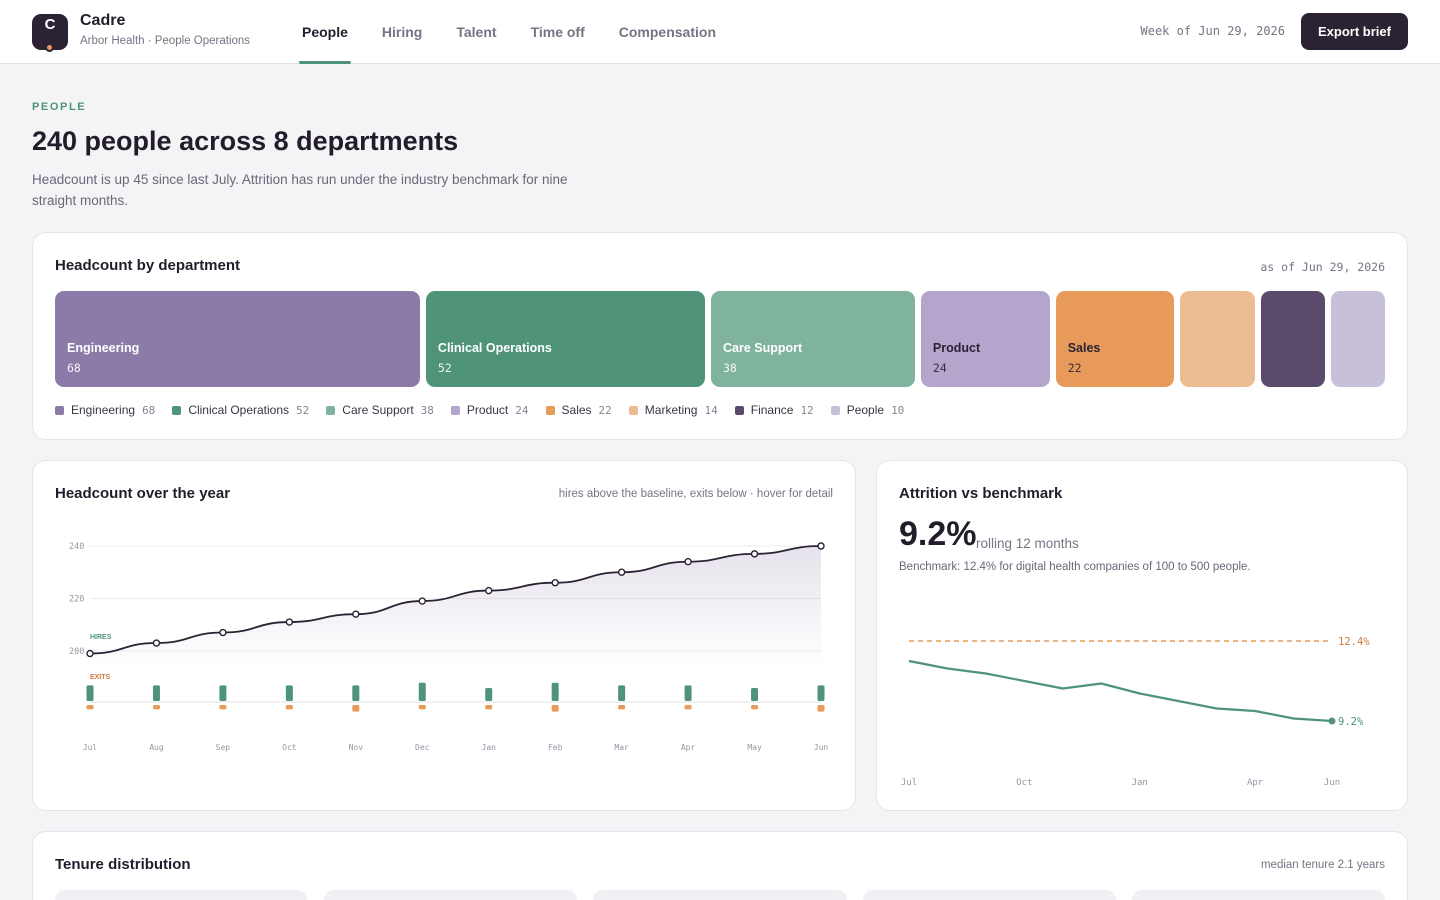 The height and width of the screenshot is (900, 1440). I want to click on tile-finance, so click(1293, 339).